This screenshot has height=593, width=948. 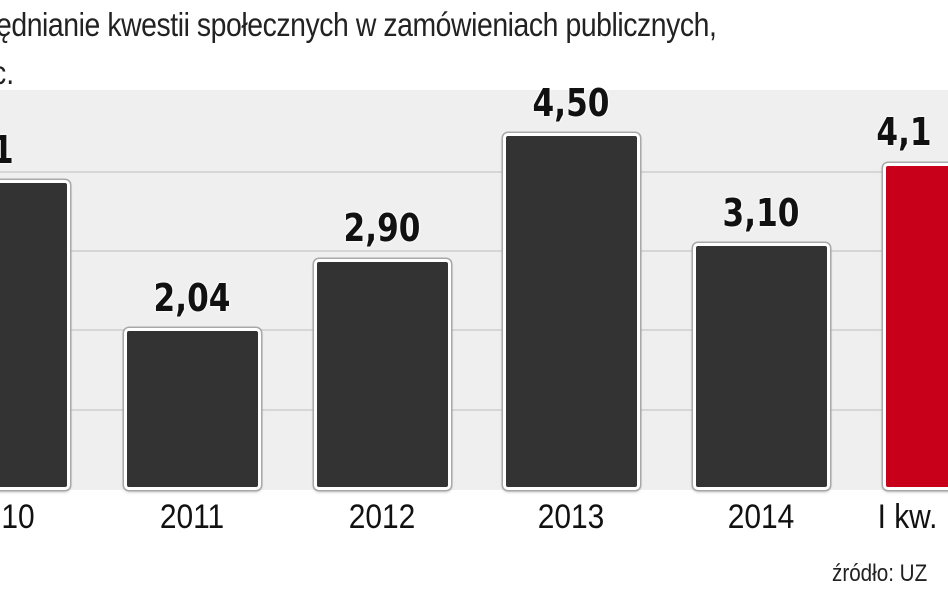 I want to click on category-label-2010: 10, so click(x=18, y=517).